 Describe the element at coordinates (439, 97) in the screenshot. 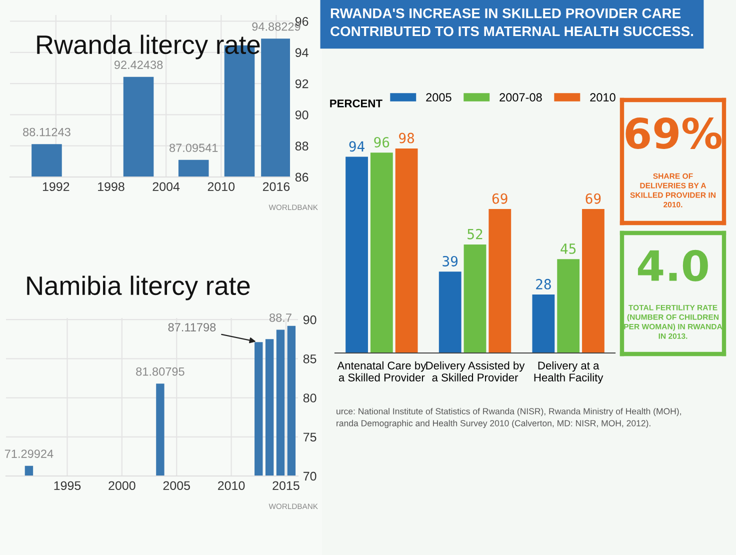

I see `legend-label: 2005` at that location.